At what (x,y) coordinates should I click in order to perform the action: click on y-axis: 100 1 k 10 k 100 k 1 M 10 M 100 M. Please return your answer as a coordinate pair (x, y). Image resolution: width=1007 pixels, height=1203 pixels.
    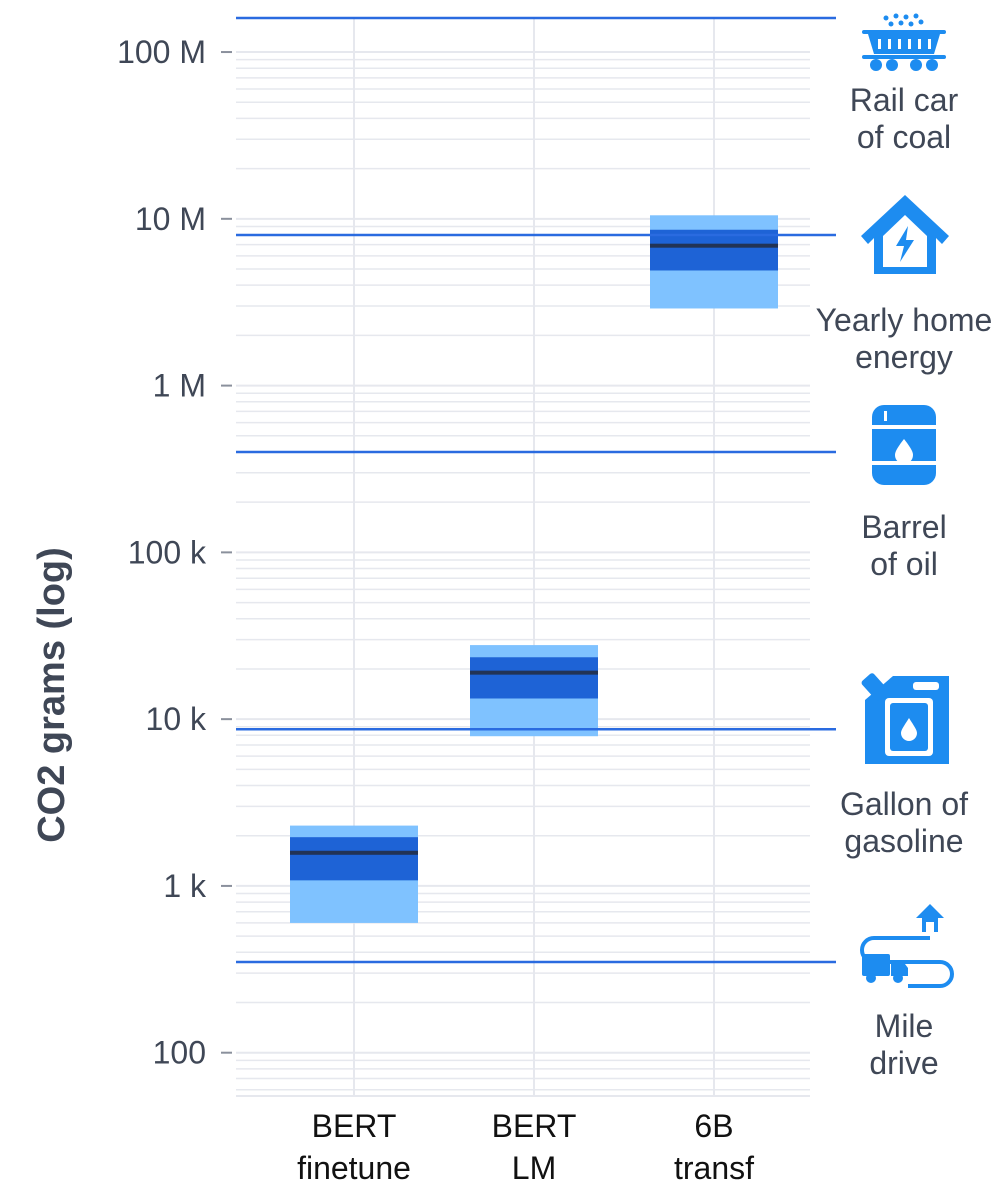
    Looking at the image, I should click on (174, 552).